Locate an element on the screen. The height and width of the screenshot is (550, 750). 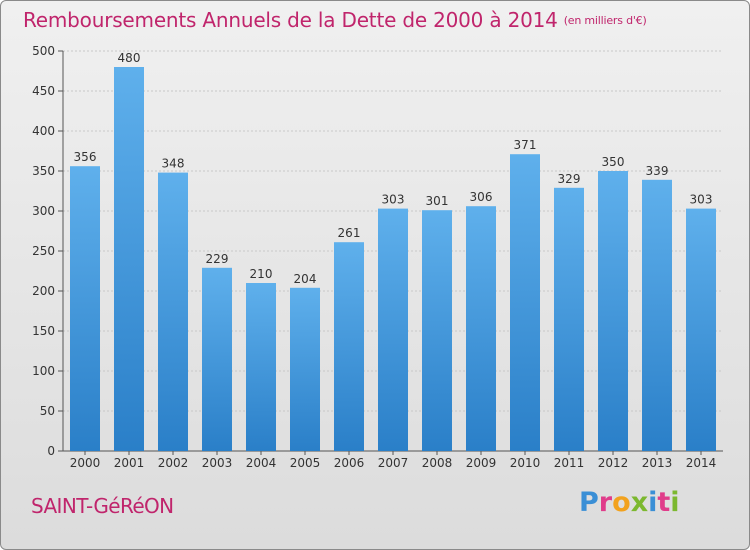
x-tick-label-2002: 2002 is located at coordinates (173, 463).